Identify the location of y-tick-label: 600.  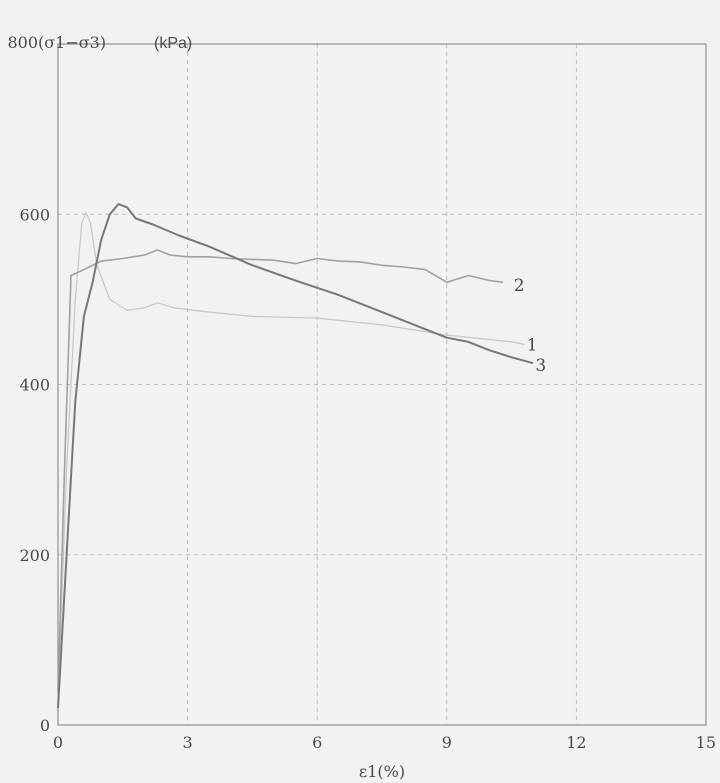
(34, 214).